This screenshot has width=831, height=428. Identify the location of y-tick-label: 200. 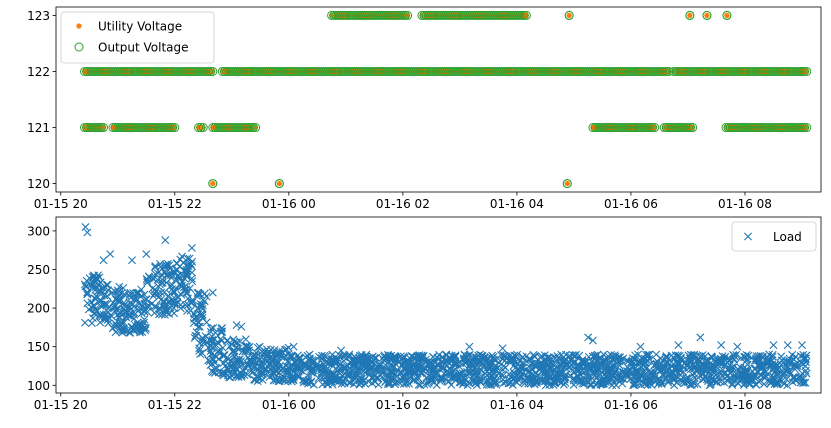
(38, 309).